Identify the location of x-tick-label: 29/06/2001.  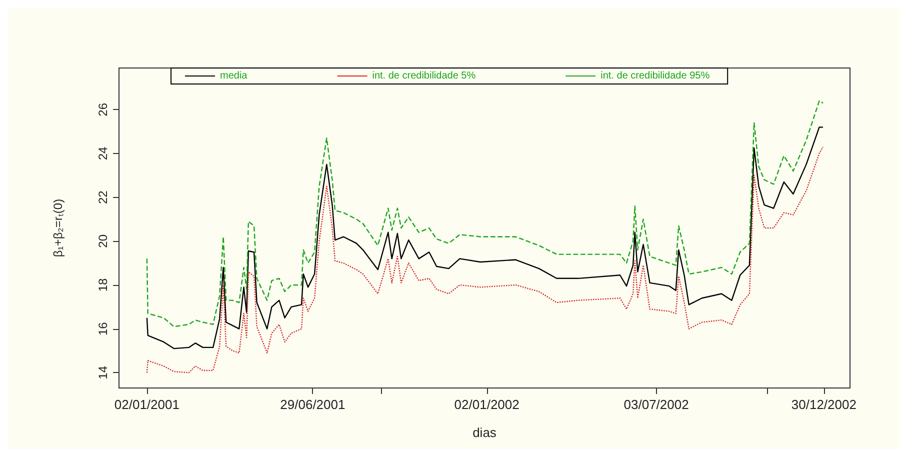
(313, 404).